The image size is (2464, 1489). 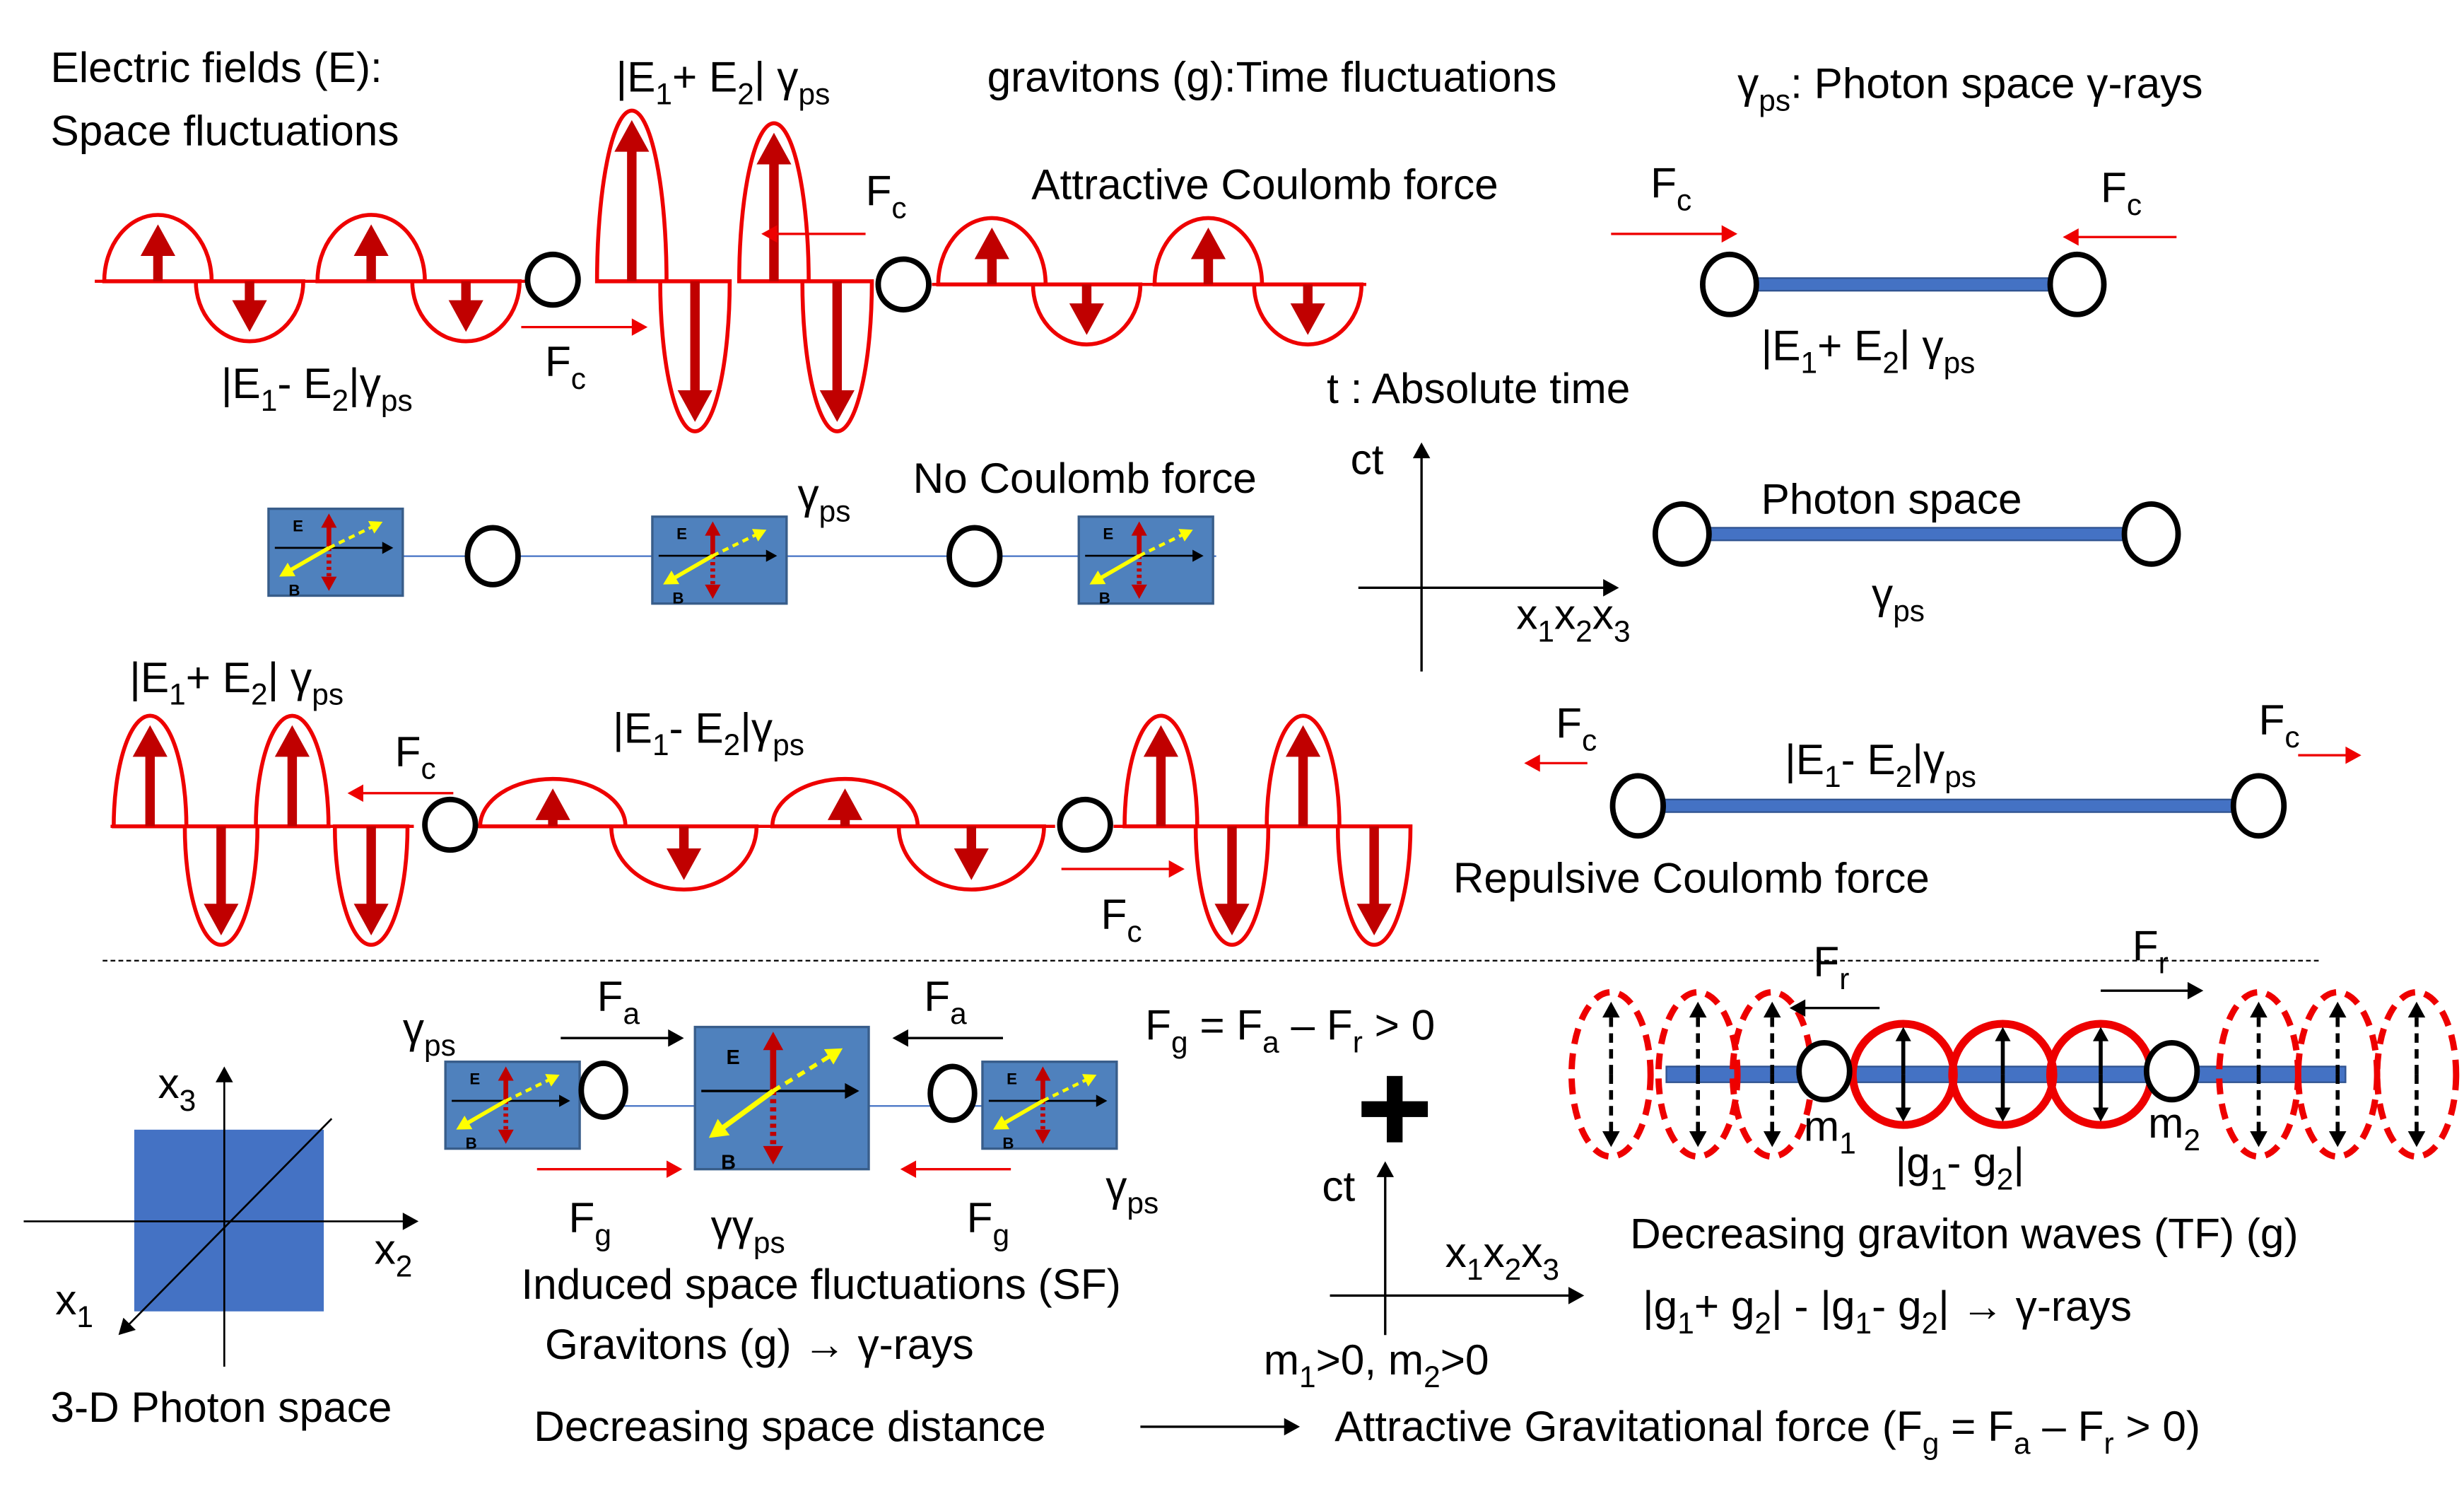 What do you see at coordinates (1932, 1443) in the screenshot?
I see `label-subscript: g` at bounding box center [1932, 1443].